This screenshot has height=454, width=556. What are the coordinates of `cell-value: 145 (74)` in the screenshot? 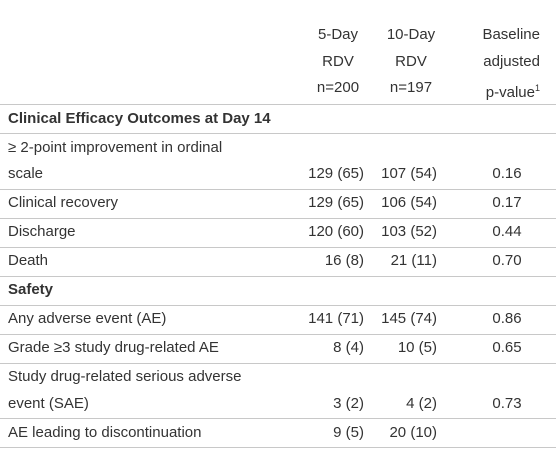 It's located at (409, 318).